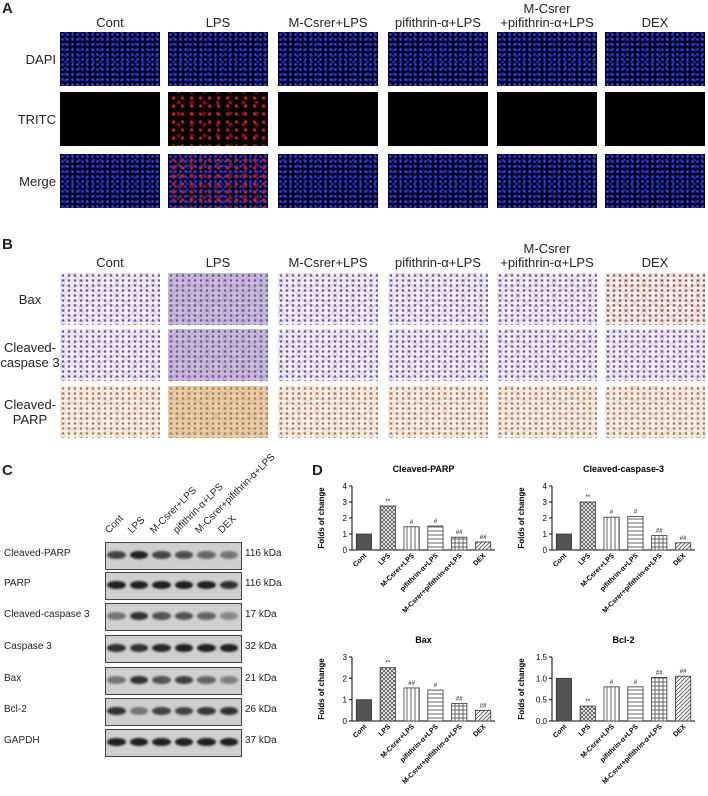 Image resolution: width=708 pixels, height=796 pixels. Describe the element at coordinates (345, 678) in the screenshot. I see `y-tick-label: 2` at that location.